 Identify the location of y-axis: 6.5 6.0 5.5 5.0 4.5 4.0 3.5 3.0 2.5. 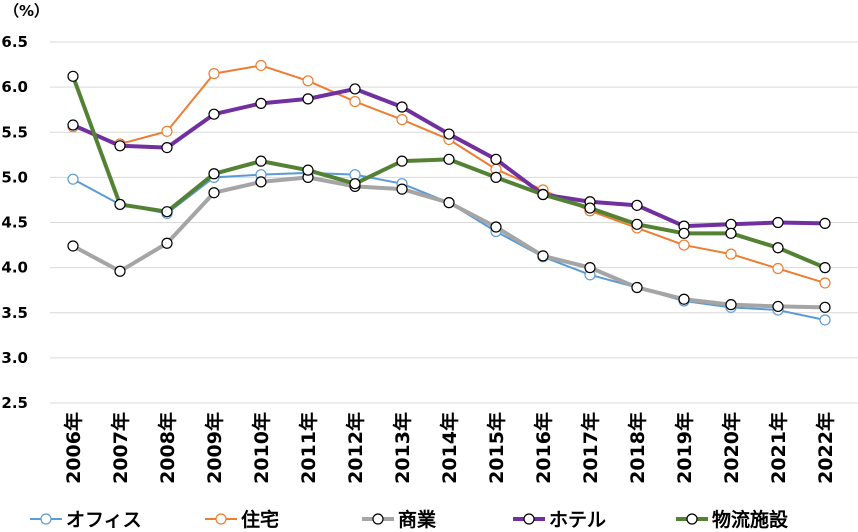
(14, 222).